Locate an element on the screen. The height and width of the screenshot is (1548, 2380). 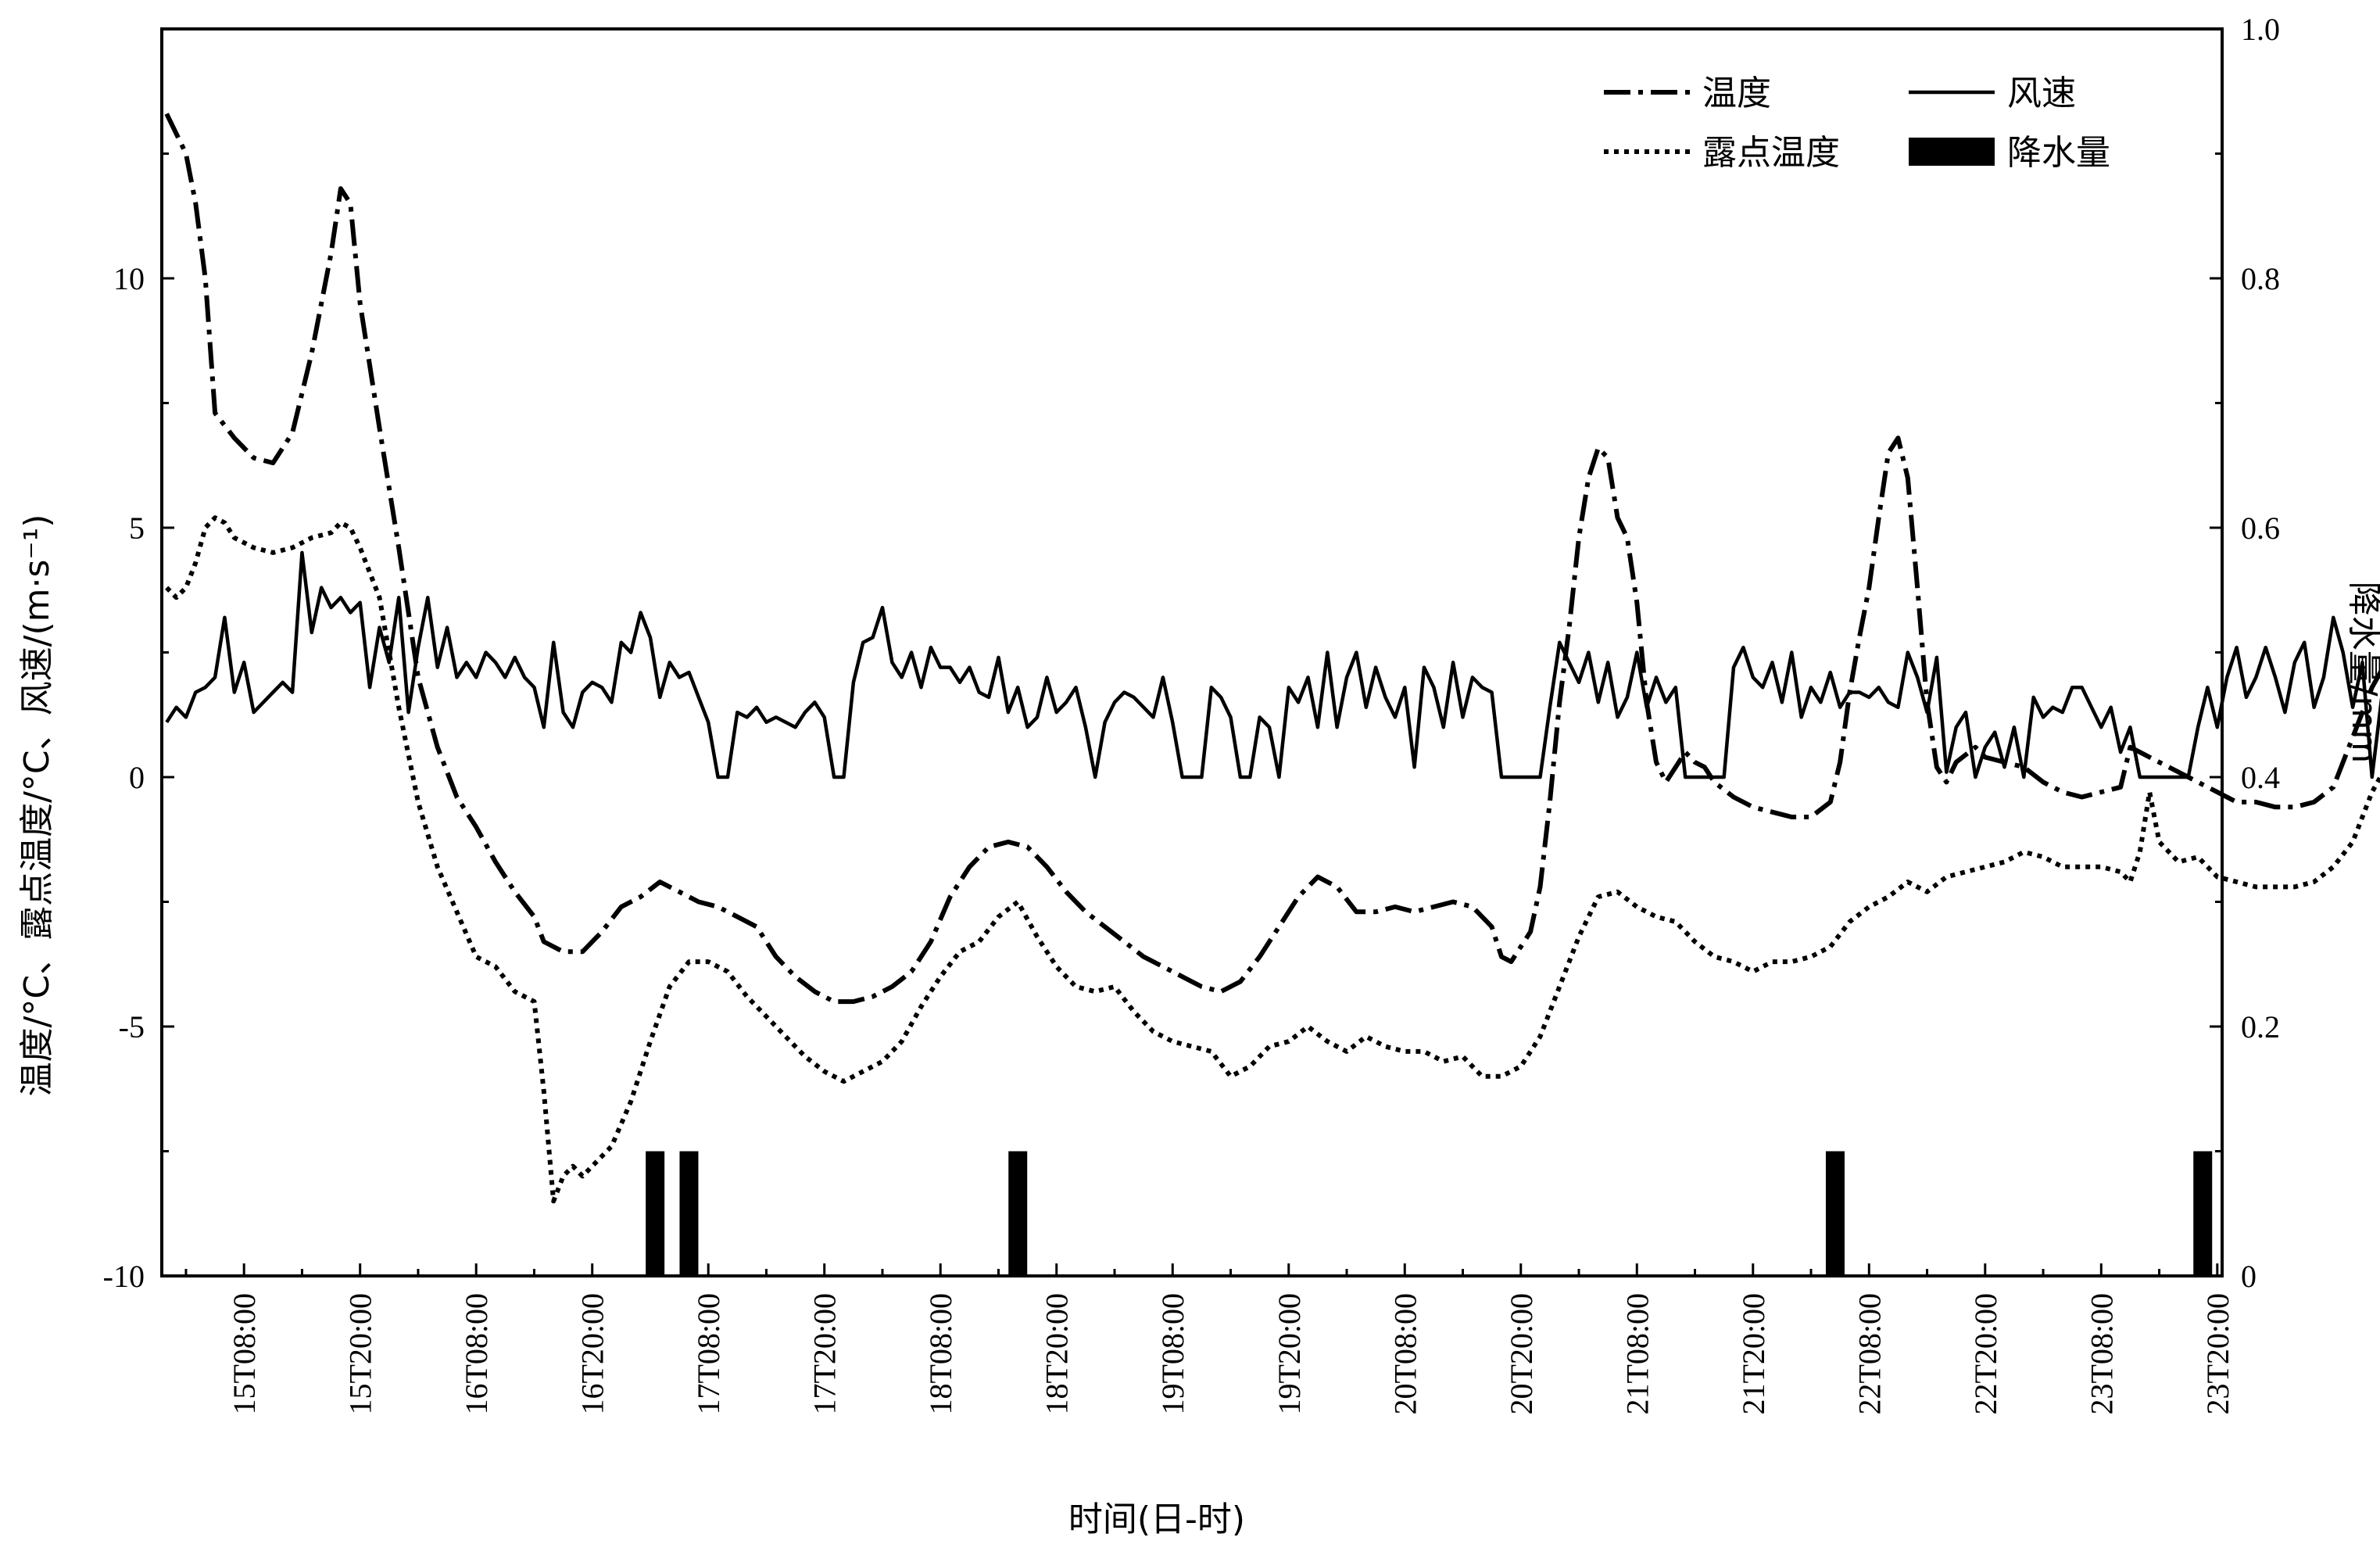
left-y-tick-label: -5 is located at coordinates (132, 1027).